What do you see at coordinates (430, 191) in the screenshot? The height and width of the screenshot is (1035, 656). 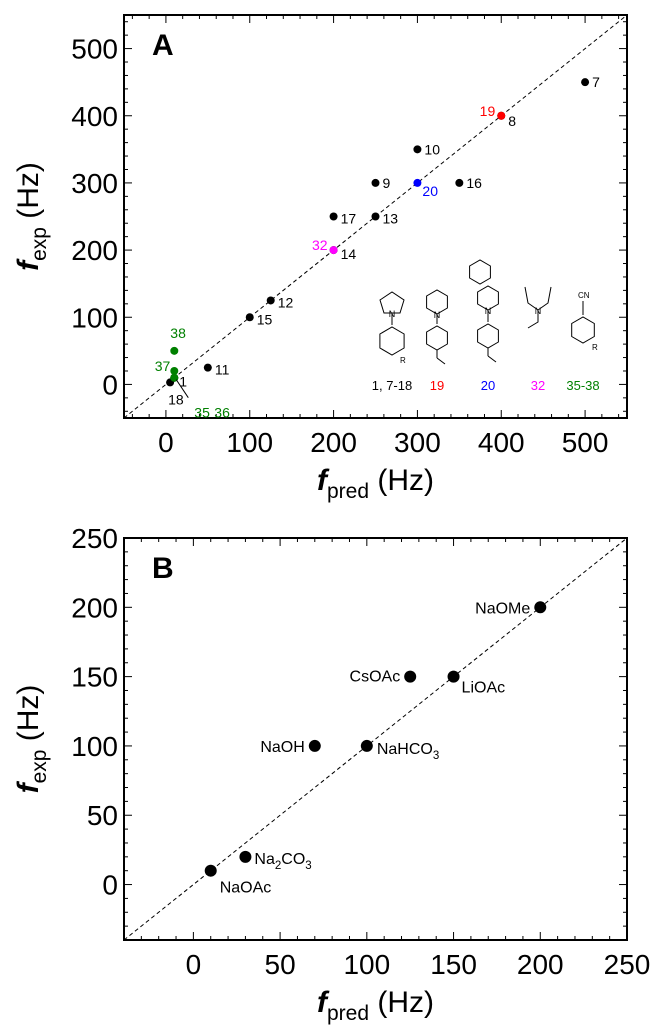 I see `data-label: 20` at bounding box center [430, 191].